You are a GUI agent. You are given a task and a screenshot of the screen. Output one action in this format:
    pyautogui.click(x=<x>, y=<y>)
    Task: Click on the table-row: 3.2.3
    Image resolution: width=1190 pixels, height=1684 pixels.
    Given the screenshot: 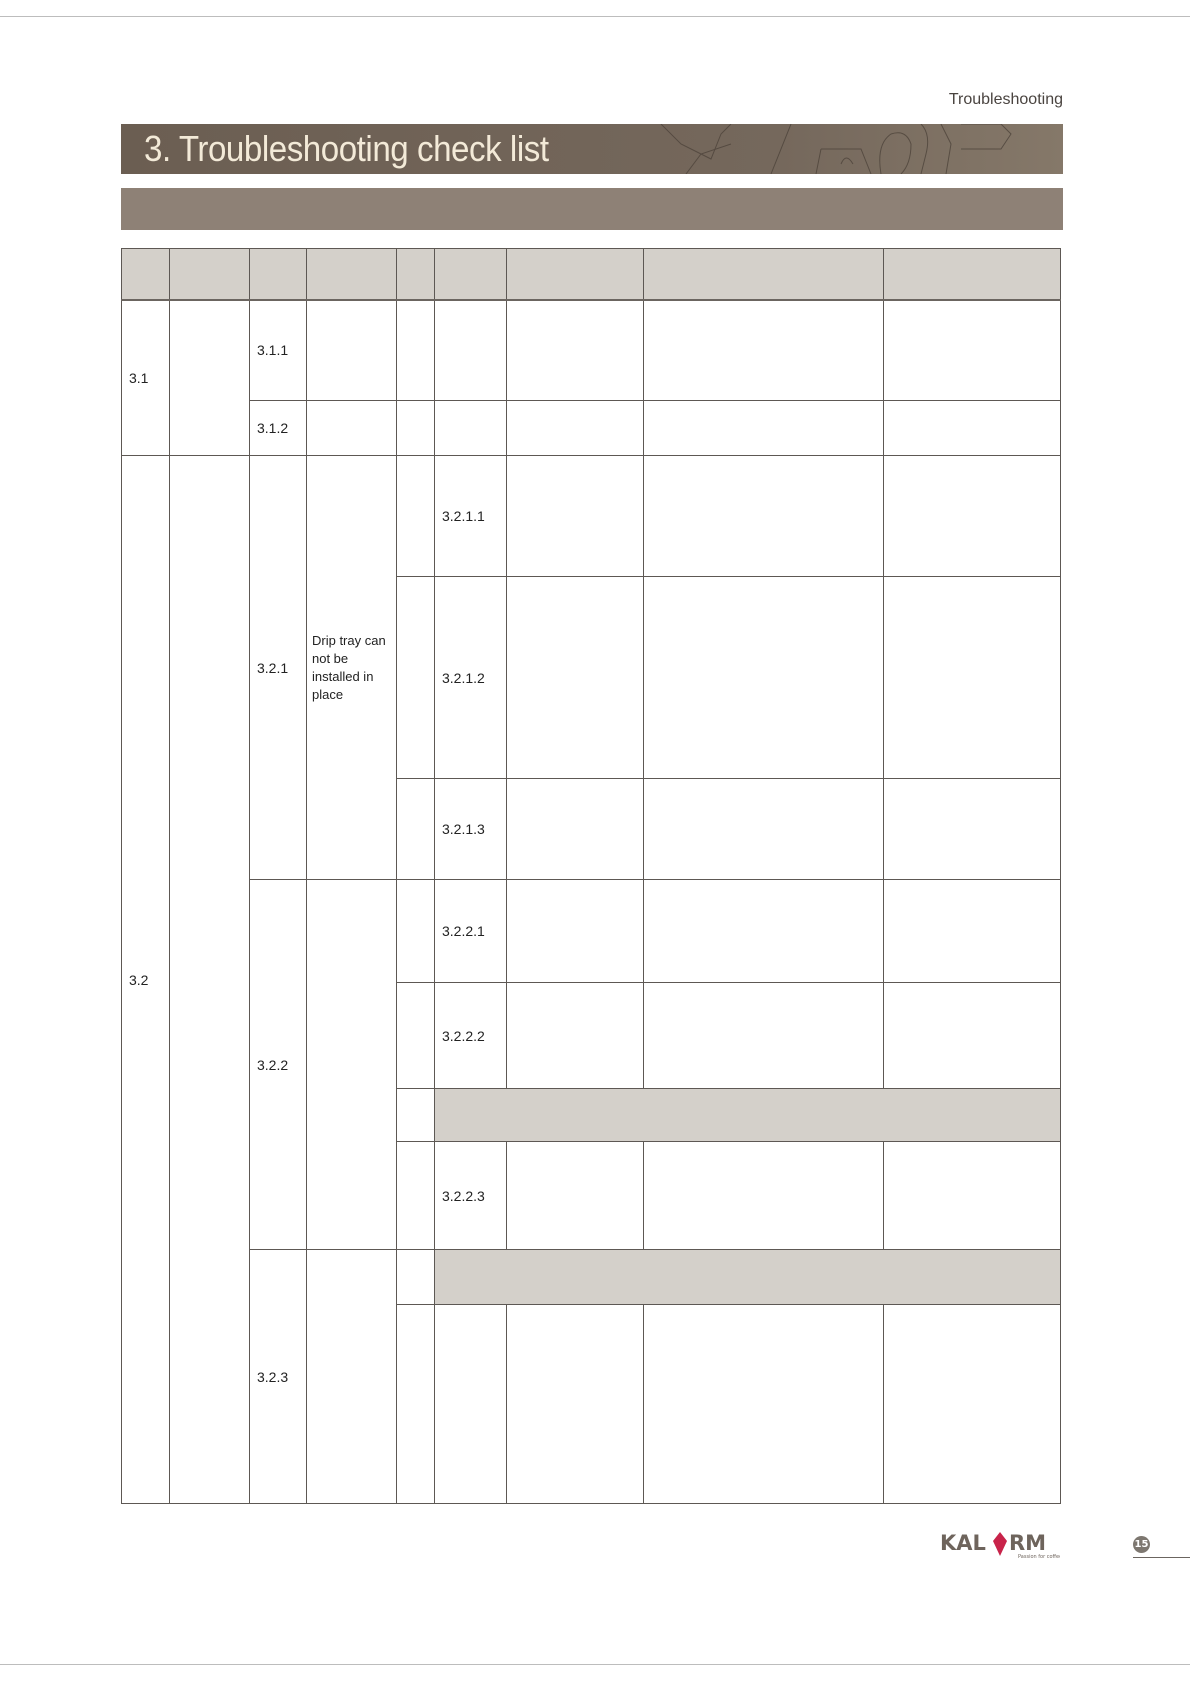 What is the action you would take?
    pyautogui.click(x=591, y=1376)
    